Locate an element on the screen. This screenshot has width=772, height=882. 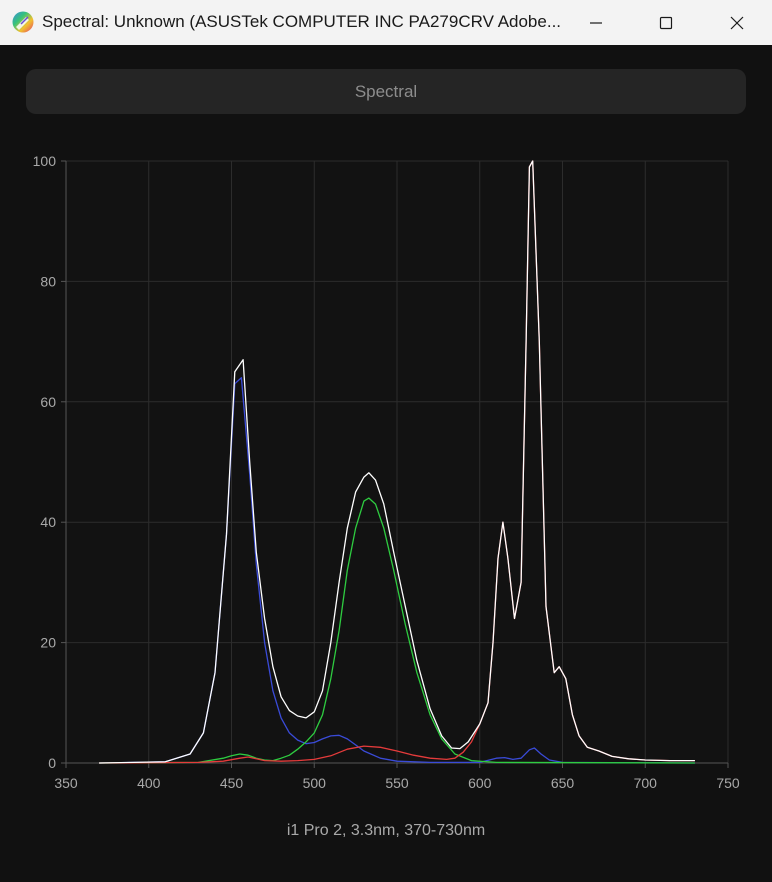
x-tick-label: 700 is located at coordinates (646, 783).